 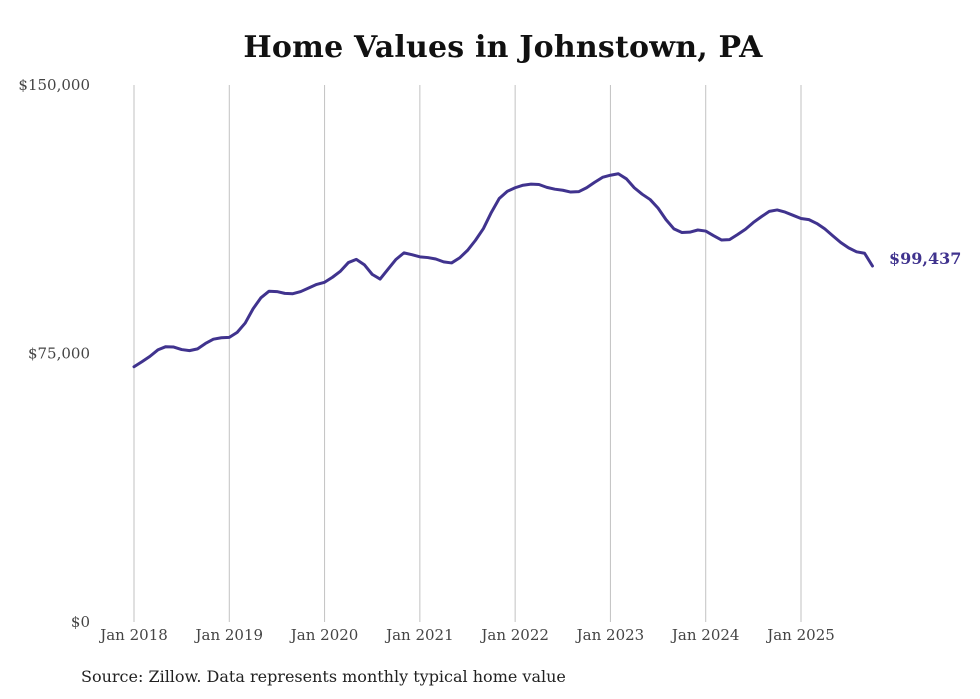 I want to click on end-value-label: $99,437, so click(x=925, y=258).